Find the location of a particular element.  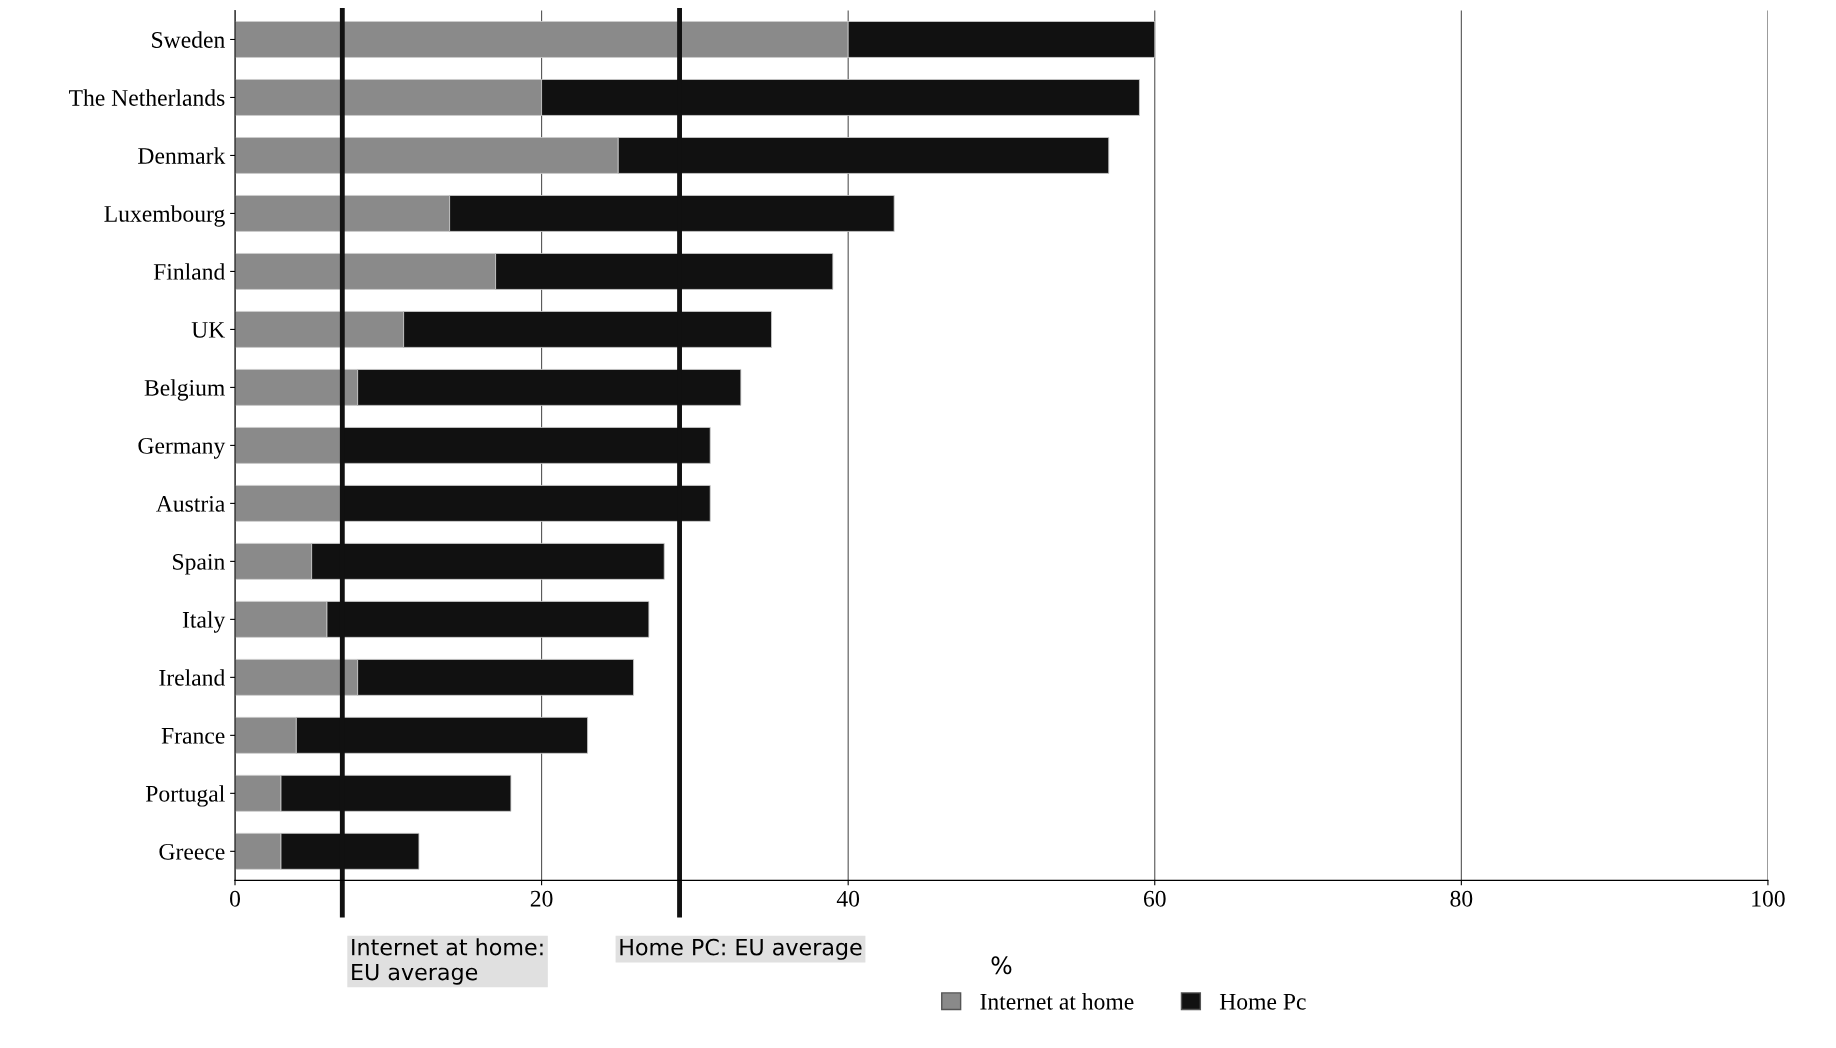

y-tick-label: Greece is located at coordinates (192, 851).